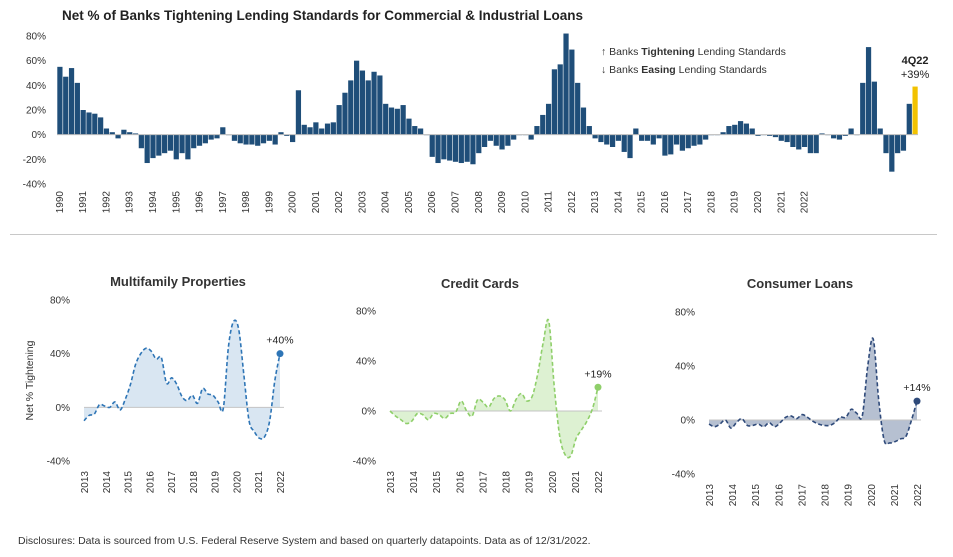 The width and height of the screenshot is (953, 557). Describe the element at coordinates (733, 495) in the screenshot. I see `x-tick-label: 2014` at that location.